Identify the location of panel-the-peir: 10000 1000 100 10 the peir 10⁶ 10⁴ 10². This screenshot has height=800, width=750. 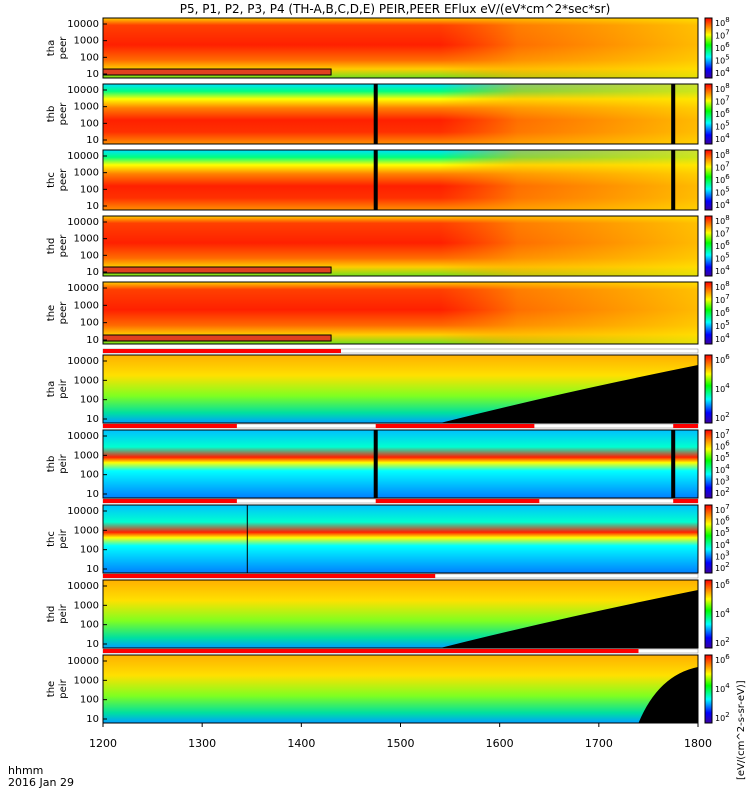
(388, 686).